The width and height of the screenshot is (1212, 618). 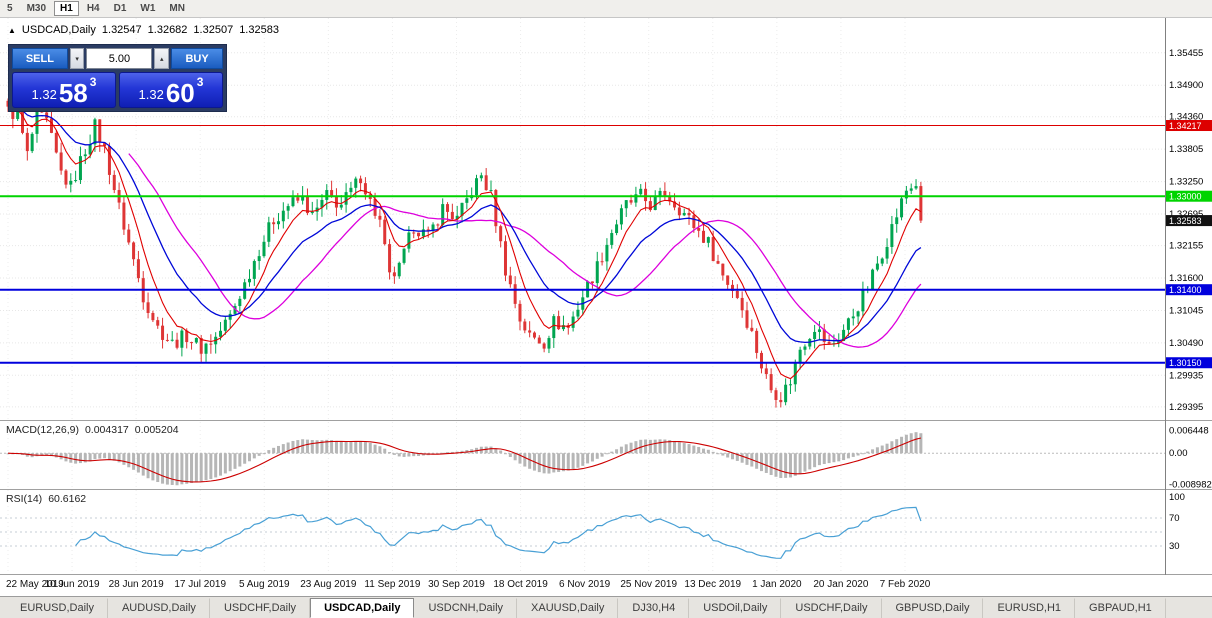 I want to click on svg-text: 1.34217, so click(x=1185, y=126).